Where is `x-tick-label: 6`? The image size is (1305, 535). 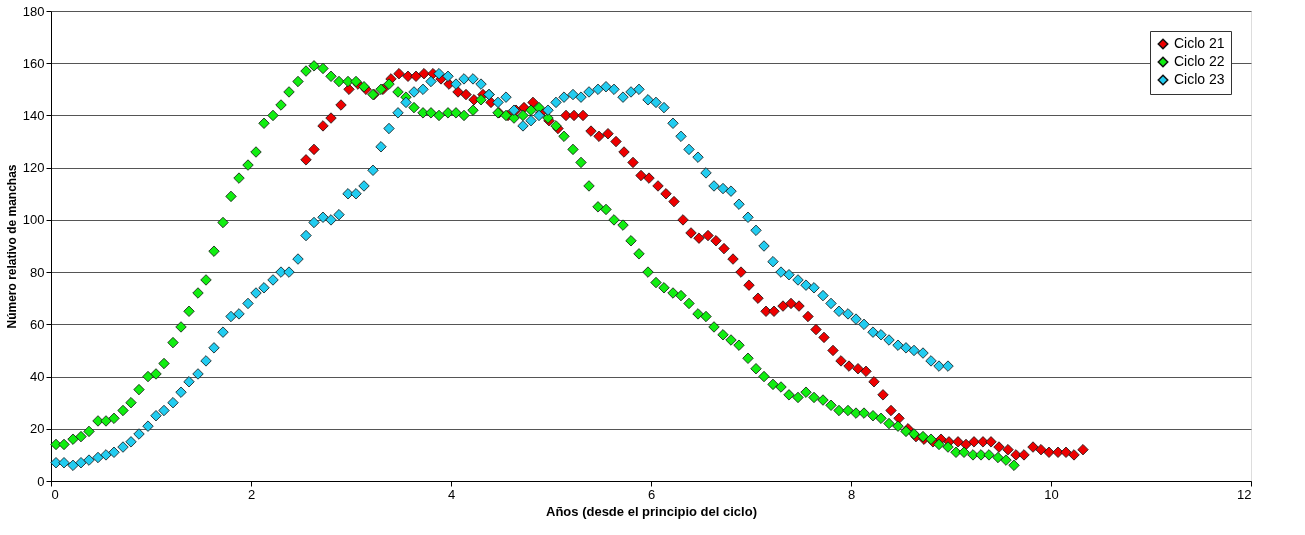
x-tick-label: 6 is located at coordinates (651, 494).